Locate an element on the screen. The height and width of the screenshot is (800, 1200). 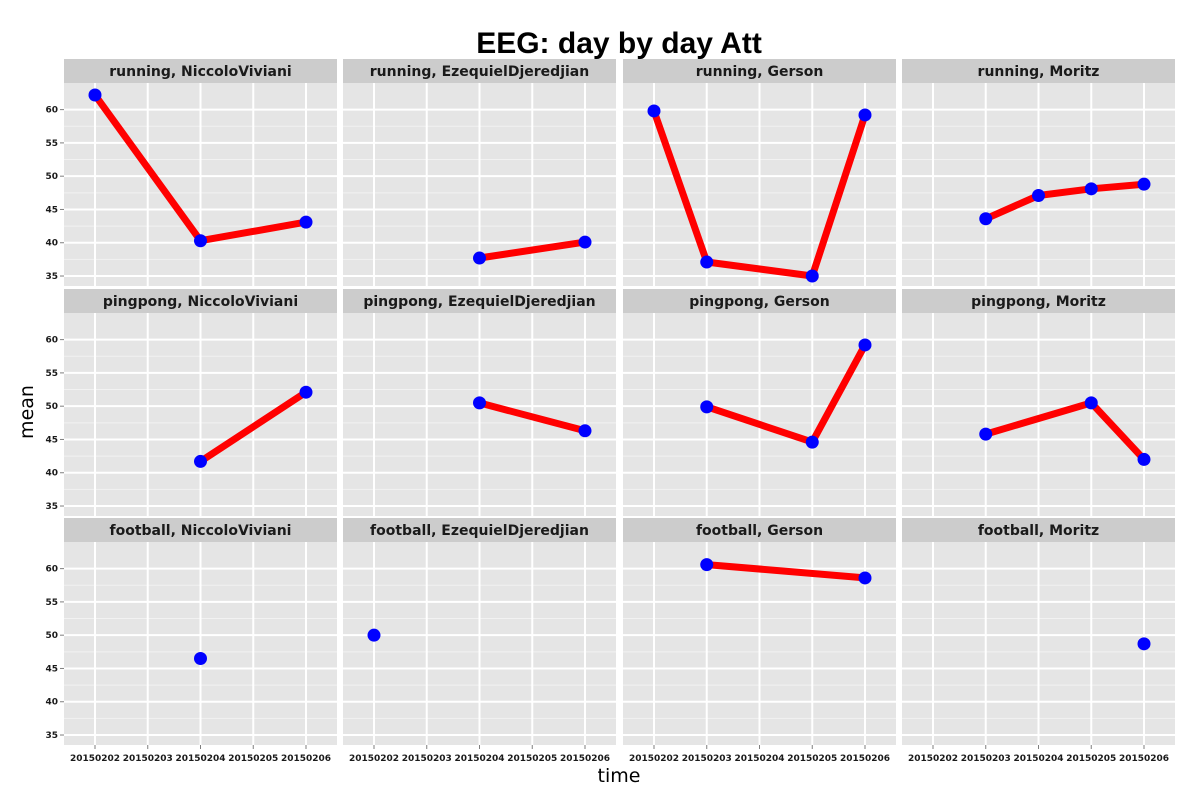
facet-strip-label: football, Gerson is located at coordinates (759, 531).